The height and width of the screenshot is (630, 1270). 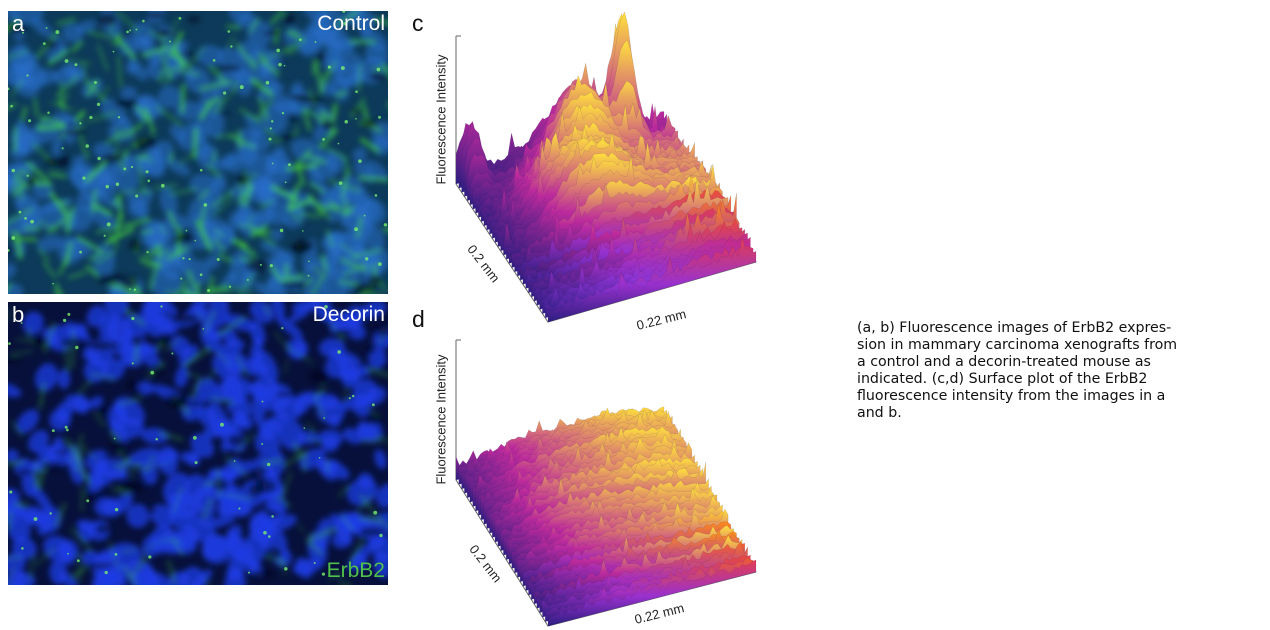 What do you see at coordinates (348, 314) in the screenshot?
I see `panel-label-decorin: Decorin` at bounding box center [348, 314].